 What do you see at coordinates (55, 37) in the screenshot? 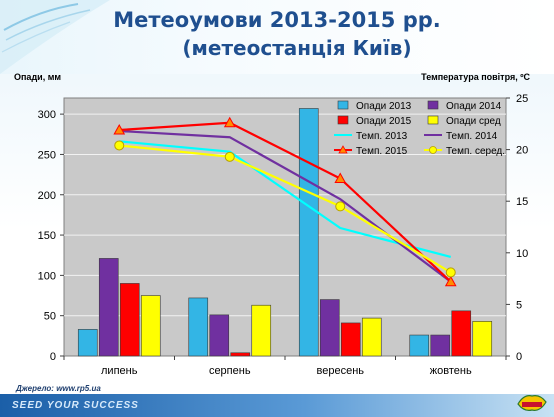
I see `leaf-logo-icon` at bounding box center [55, 37].